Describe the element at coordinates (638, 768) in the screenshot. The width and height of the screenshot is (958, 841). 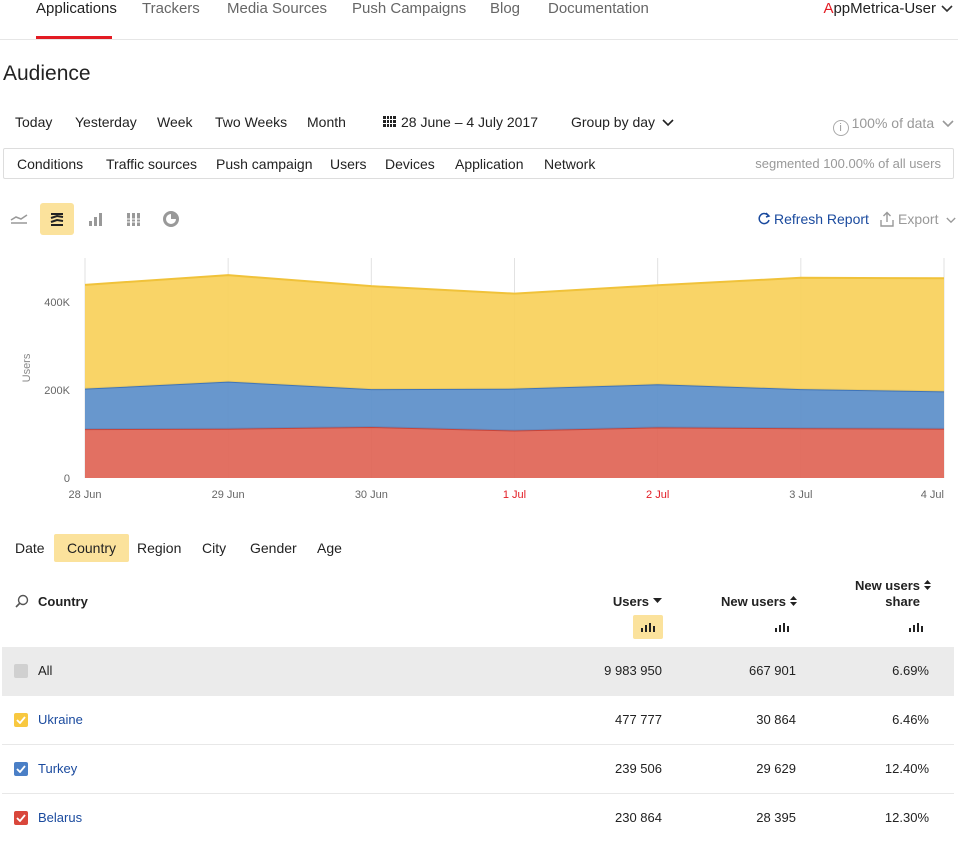
I see `row-users: 239 506` at that location.